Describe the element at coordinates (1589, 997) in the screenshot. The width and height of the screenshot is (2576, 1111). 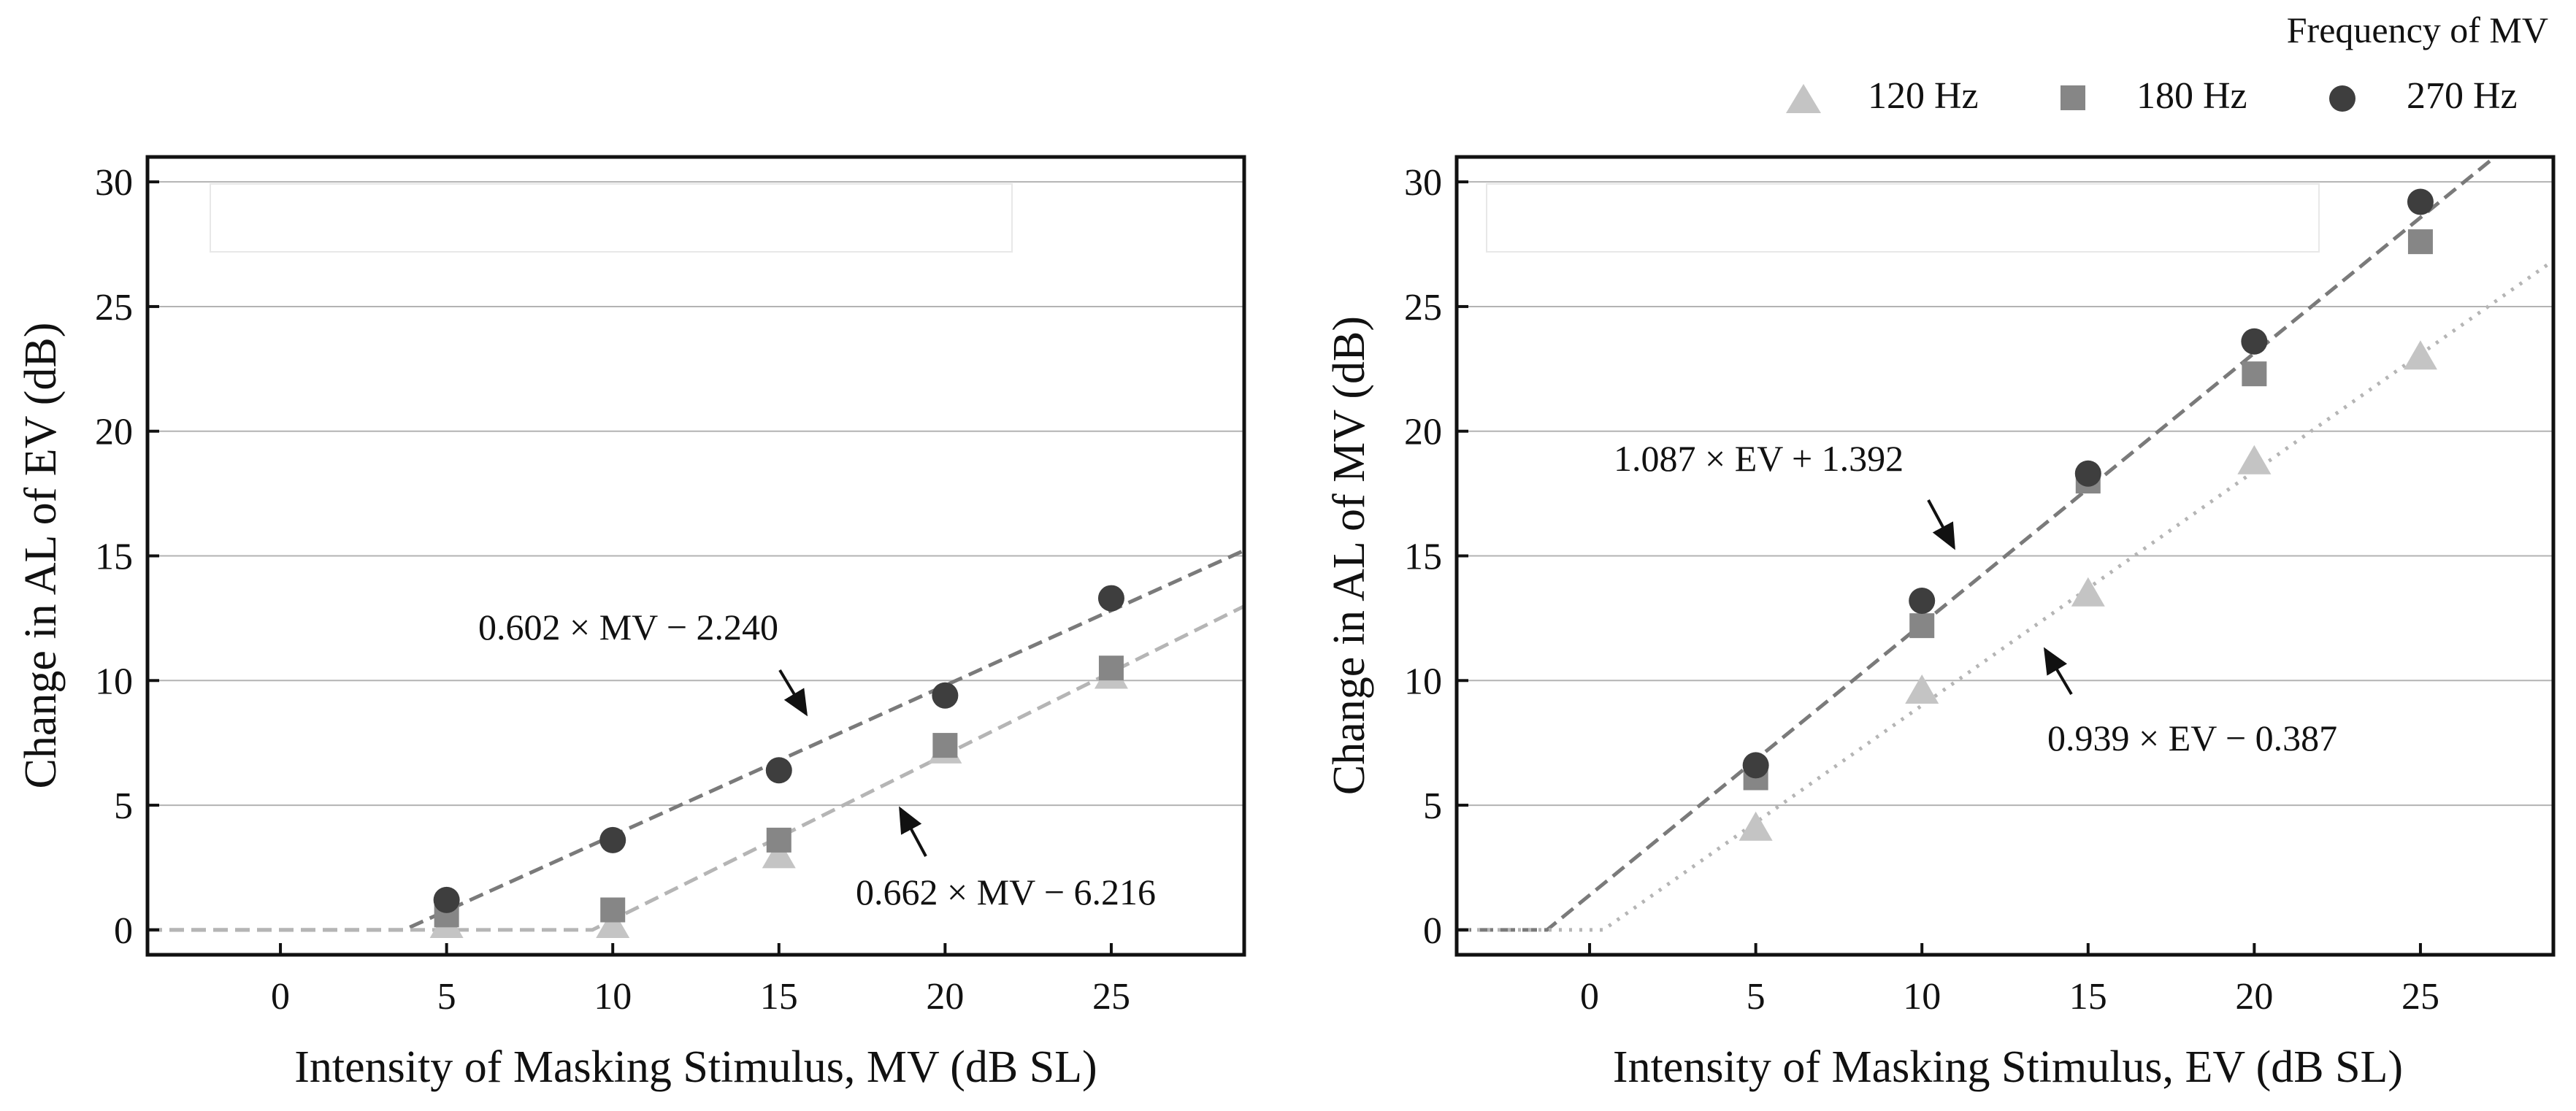
I see `right-xtick-label-0: 0` at that location.